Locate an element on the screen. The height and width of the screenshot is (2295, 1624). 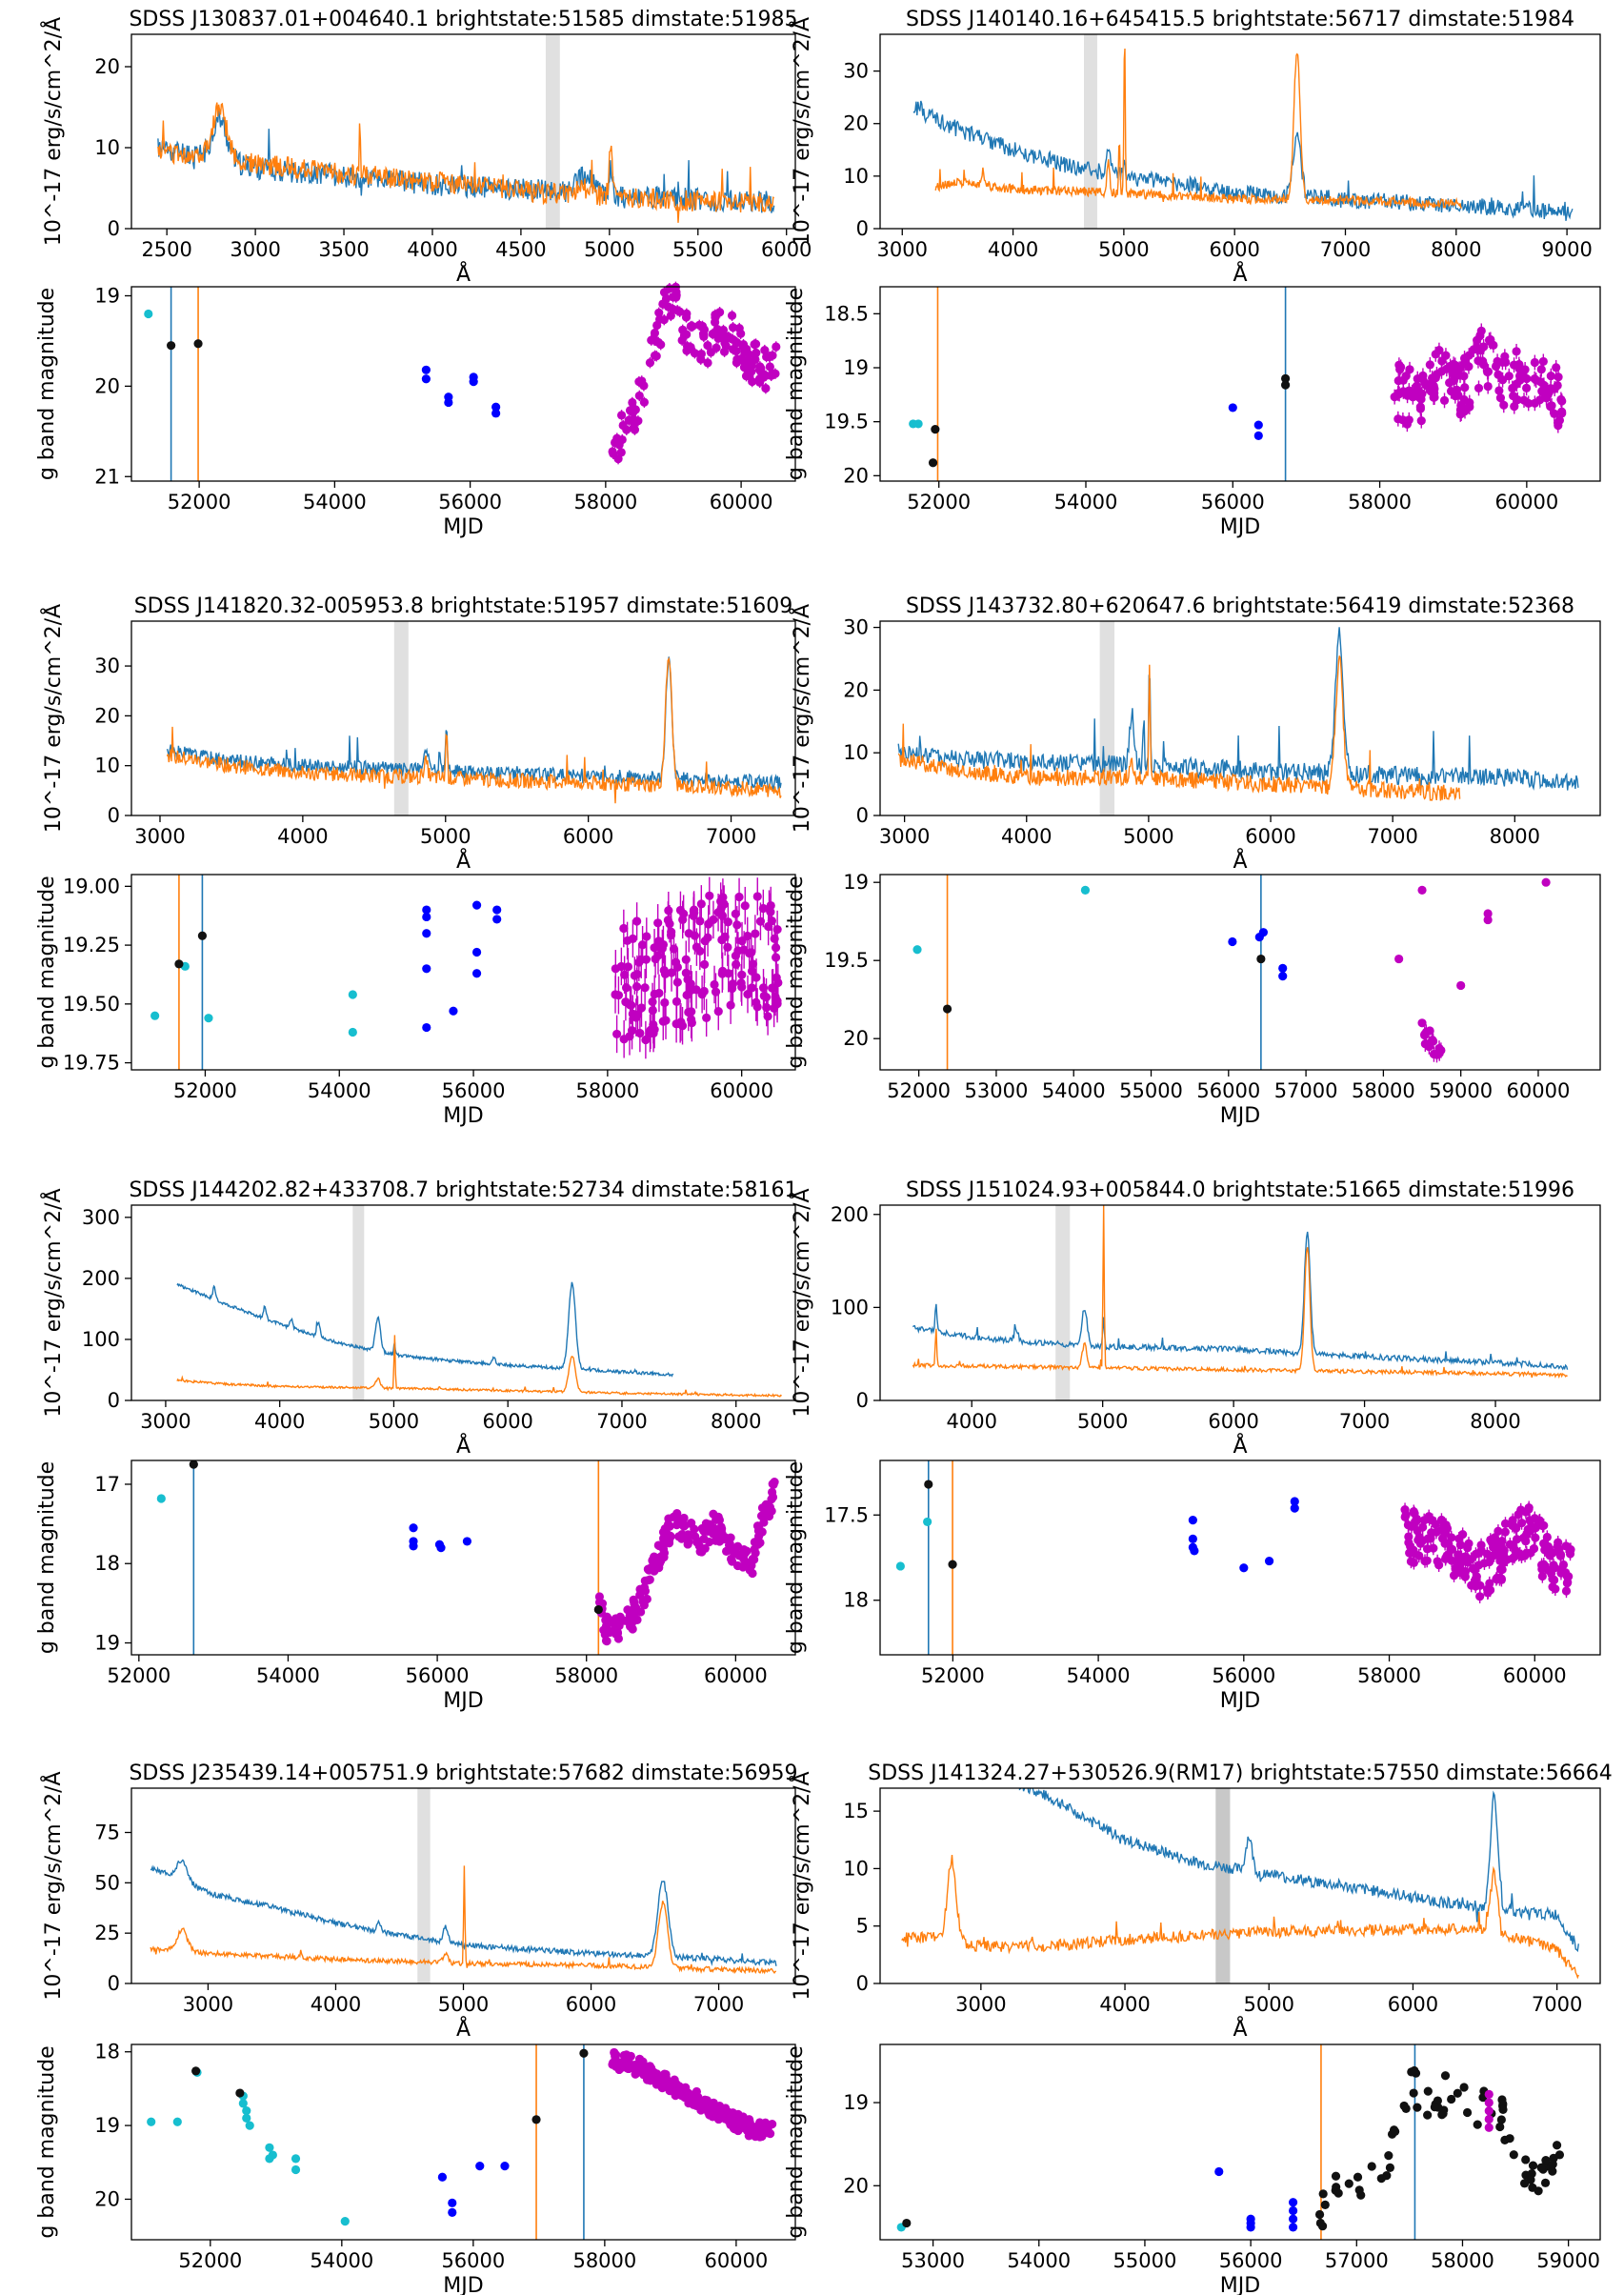
lightcurve-xlabel: MJD is located at coordinates (1240, 527).